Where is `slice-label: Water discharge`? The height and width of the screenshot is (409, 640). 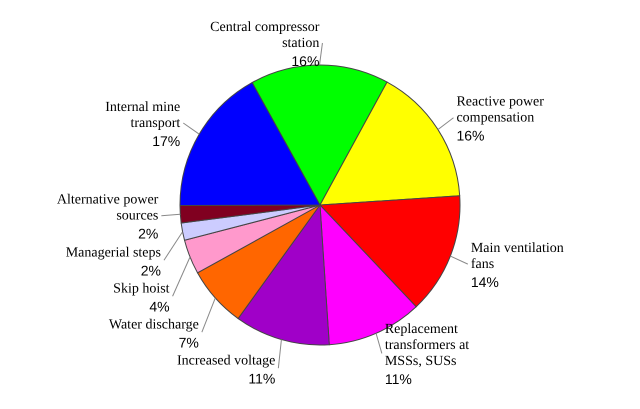 slice-label: Water discharge is located at coordinates (153, 325).